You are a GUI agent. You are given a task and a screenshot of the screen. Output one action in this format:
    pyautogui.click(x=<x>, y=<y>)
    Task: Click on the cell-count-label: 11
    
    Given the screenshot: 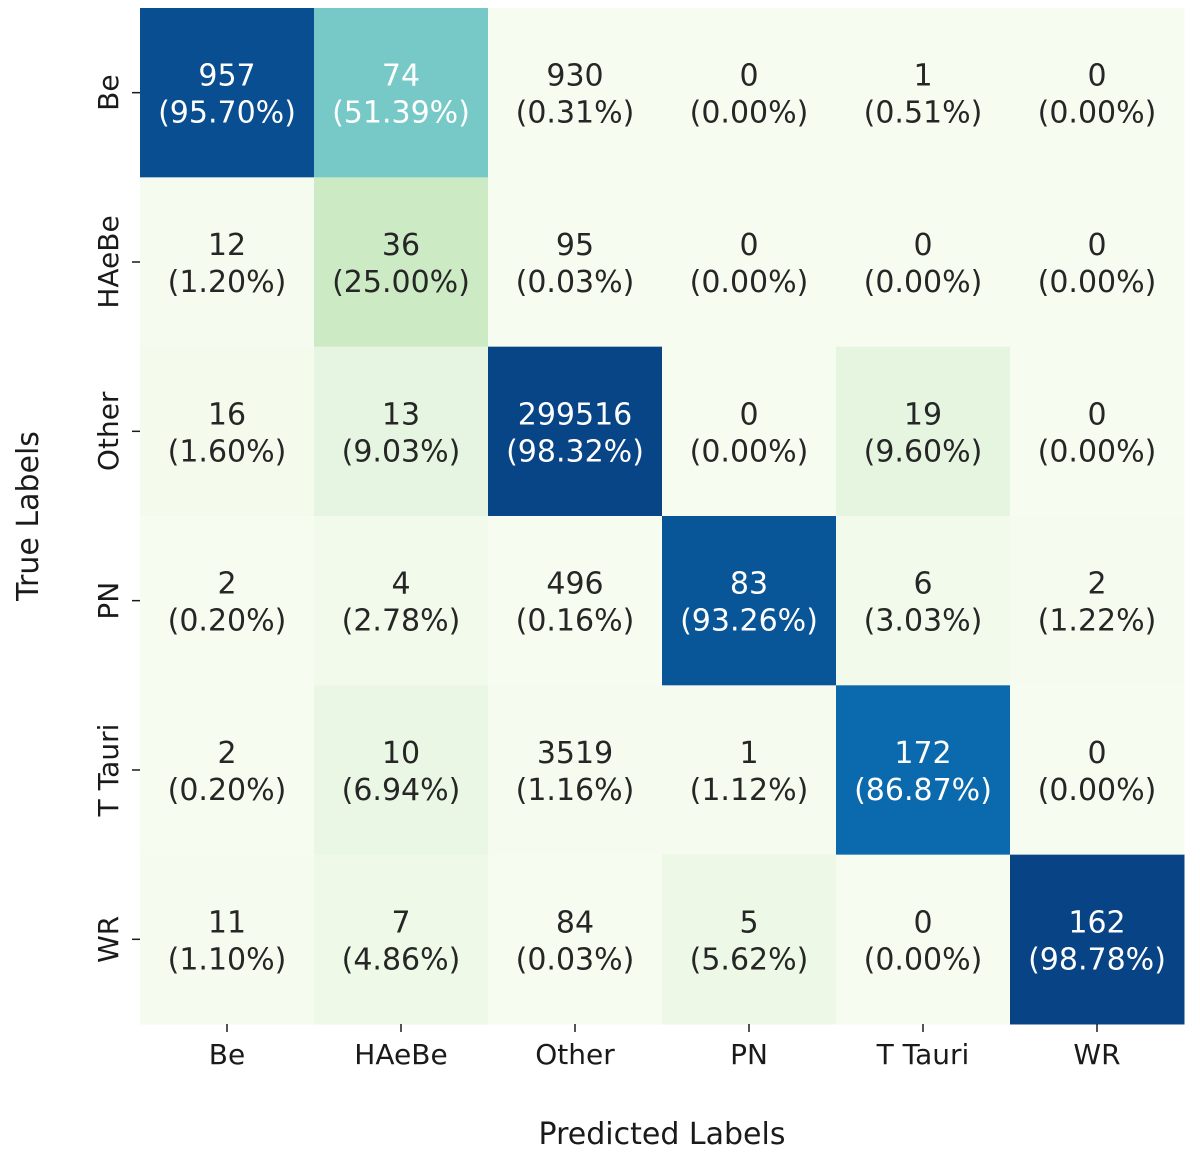 What is the action you would take?
    pyautogui.click(x=227, y=922)
    